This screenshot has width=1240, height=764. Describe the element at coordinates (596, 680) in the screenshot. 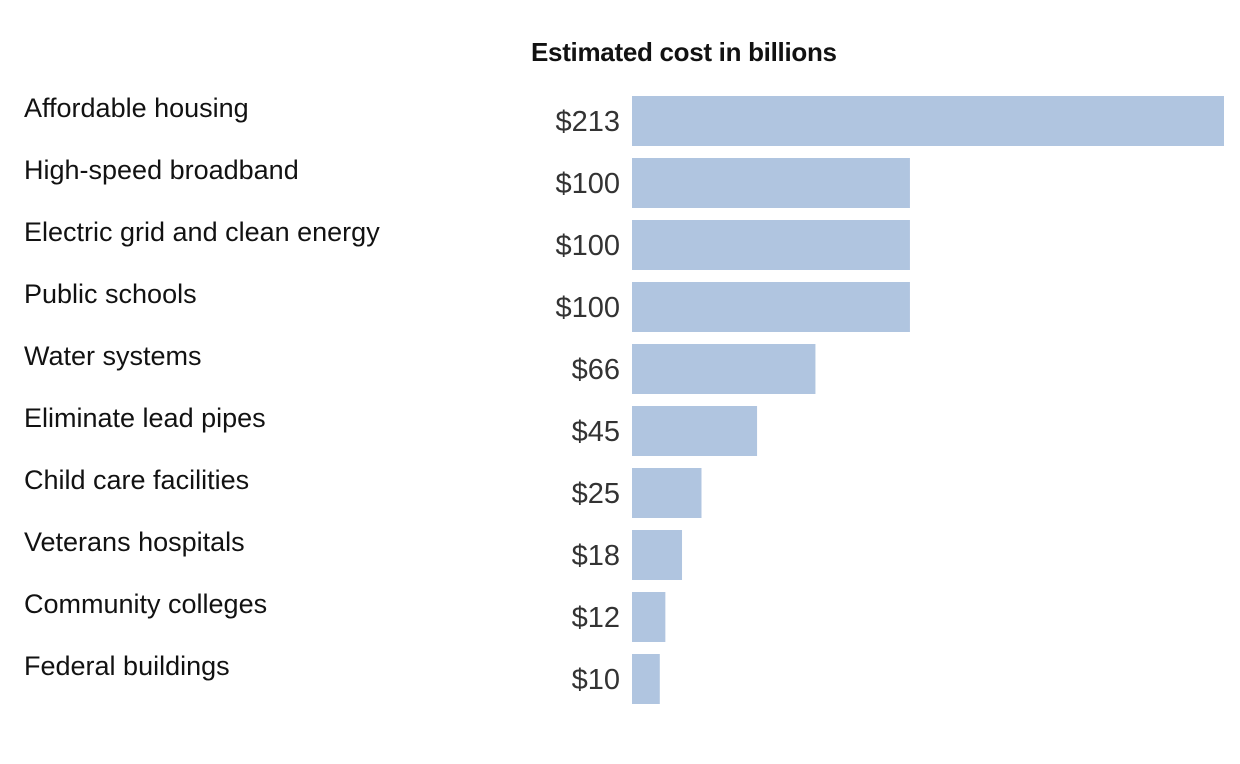

I see `value-label: $10` at that location.